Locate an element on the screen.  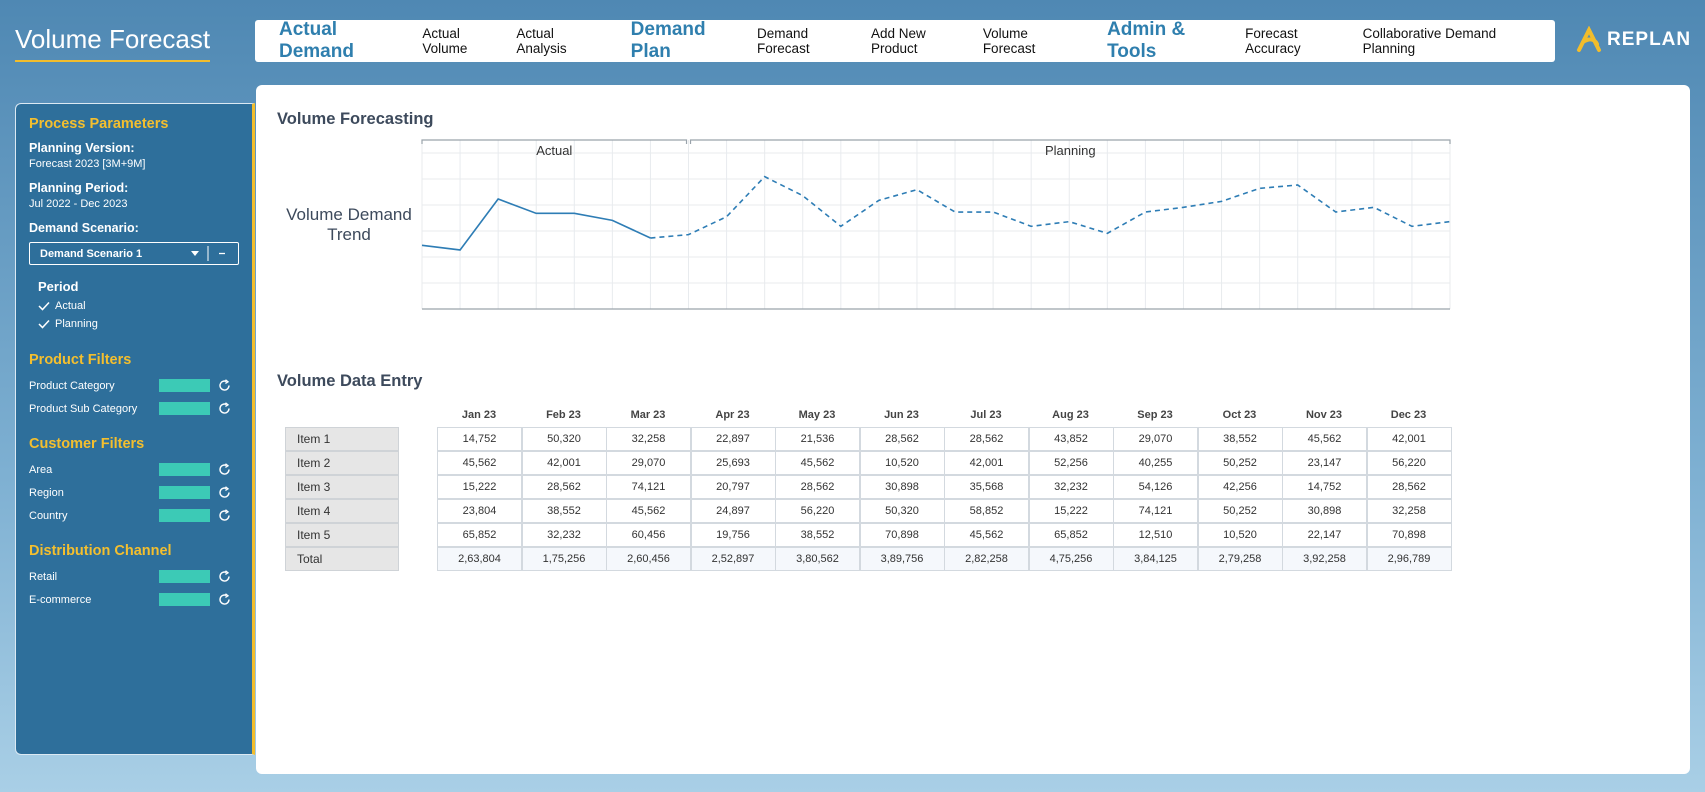
nav-item: Actual Volume is located at coordinates (445, 41).